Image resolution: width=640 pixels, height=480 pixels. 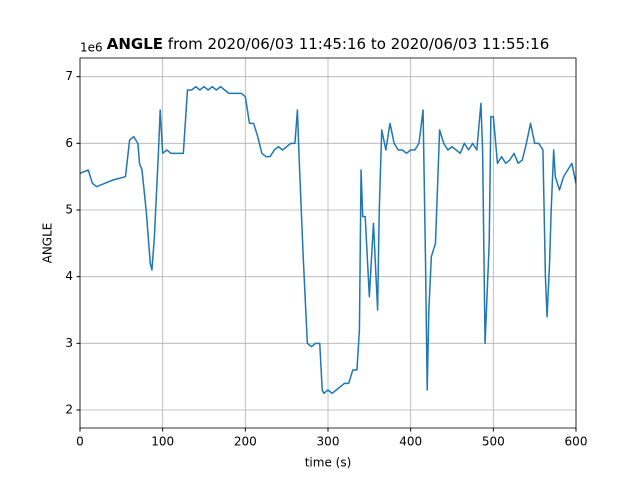 What do you see at coordinates (135, 44) in the screenshot?
I see `title-name: ANGLE` at bounding box center [135, 44].